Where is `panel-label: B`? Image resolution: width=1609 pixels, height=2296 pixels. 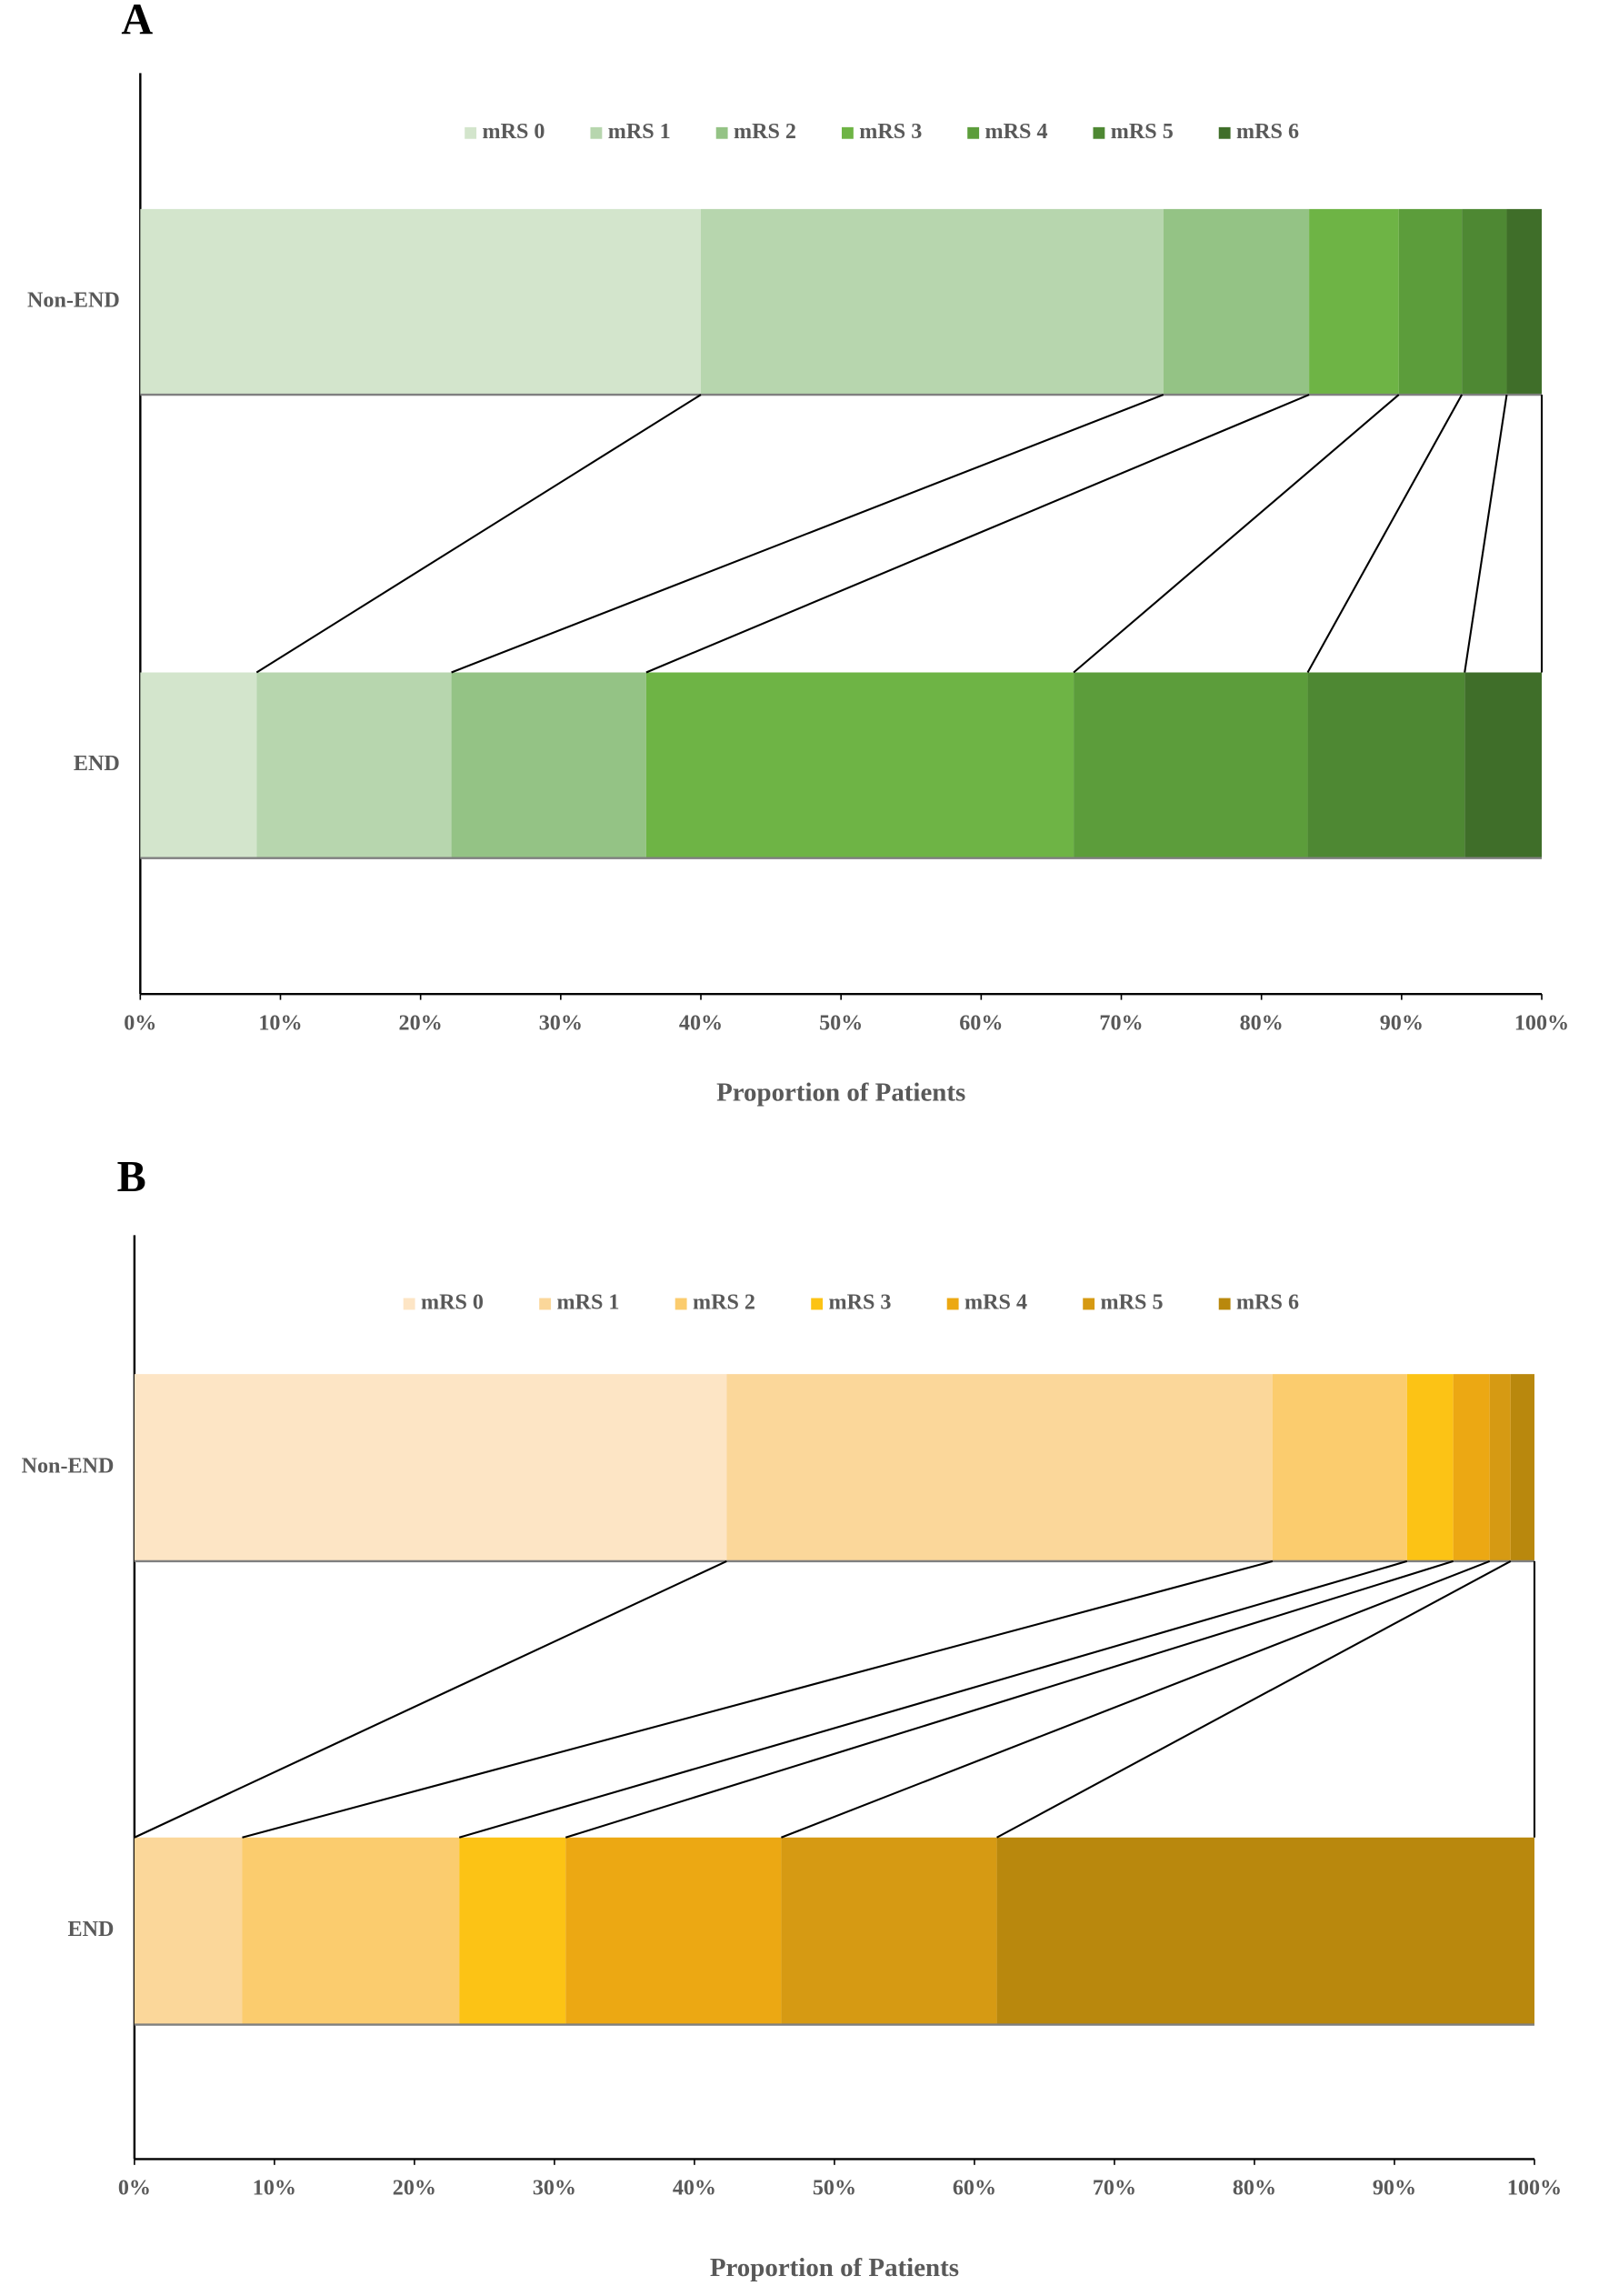 panel-label: B is located at coordinates (131, 1177).